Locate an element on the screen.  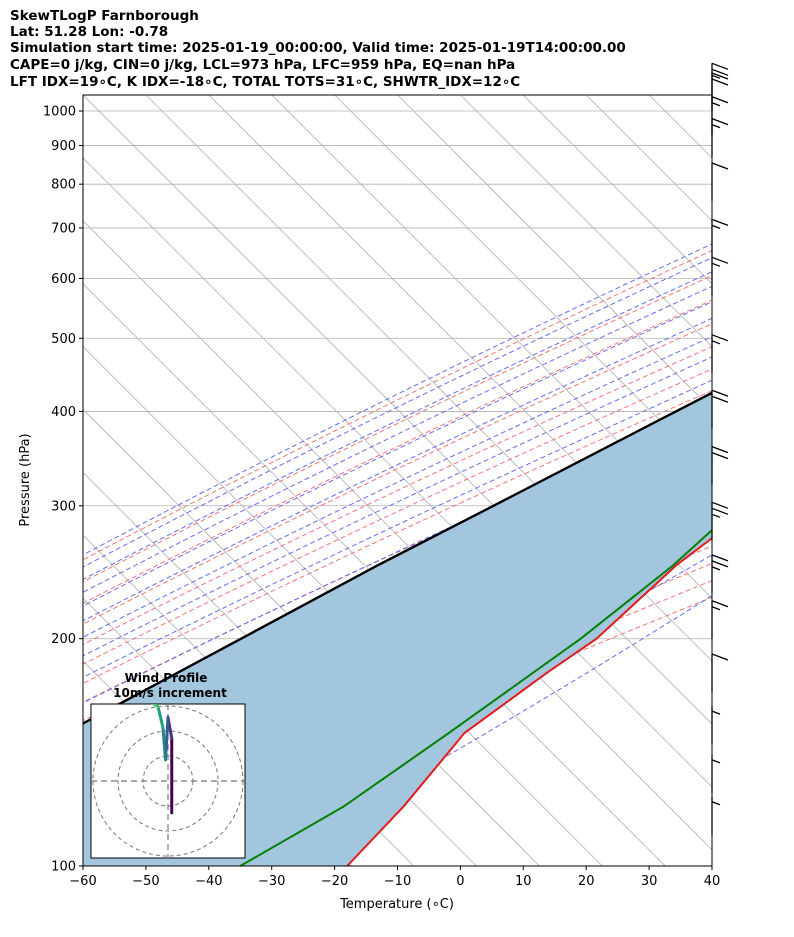
y-tick-label: 100 is located at coordinates (63, 867).